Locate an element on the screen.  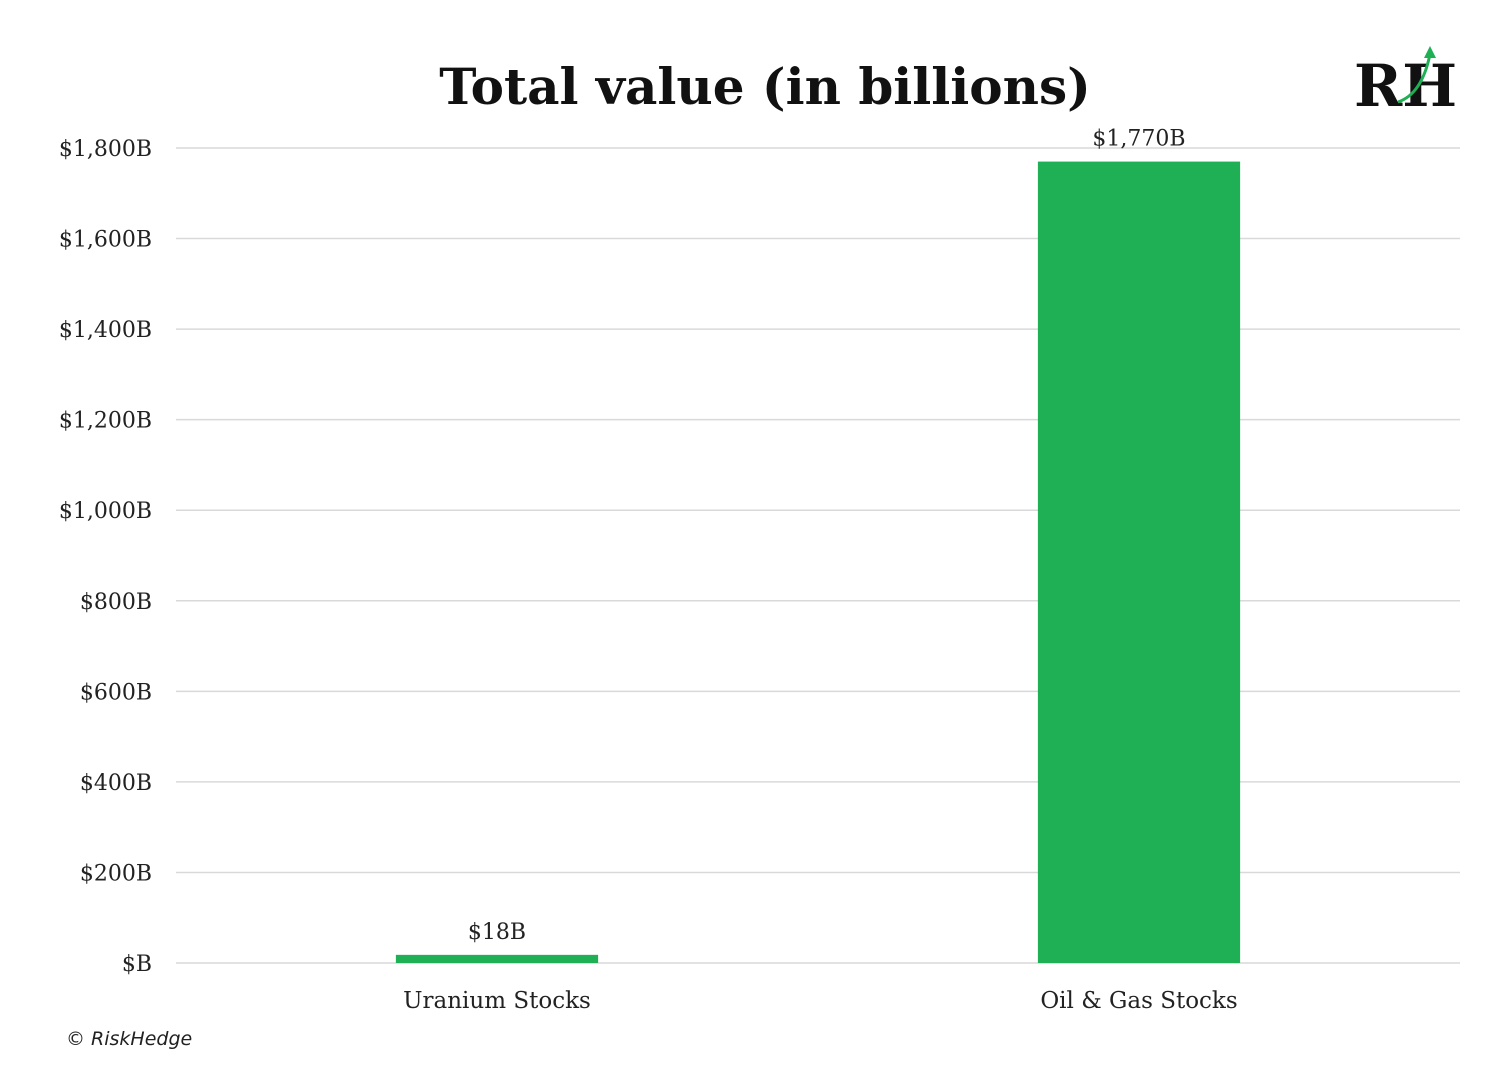
y-tick-label: $B is located at coordinates (137, 964).